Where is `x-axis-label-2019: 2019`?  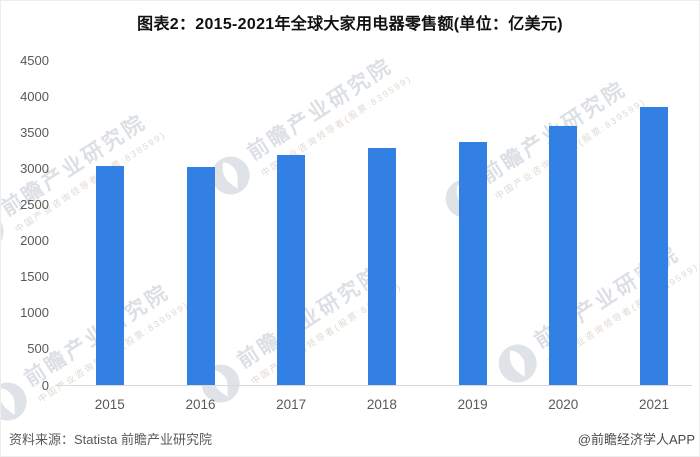
x-axis-label-2019: 2019 is located at coordinates (472, 404).